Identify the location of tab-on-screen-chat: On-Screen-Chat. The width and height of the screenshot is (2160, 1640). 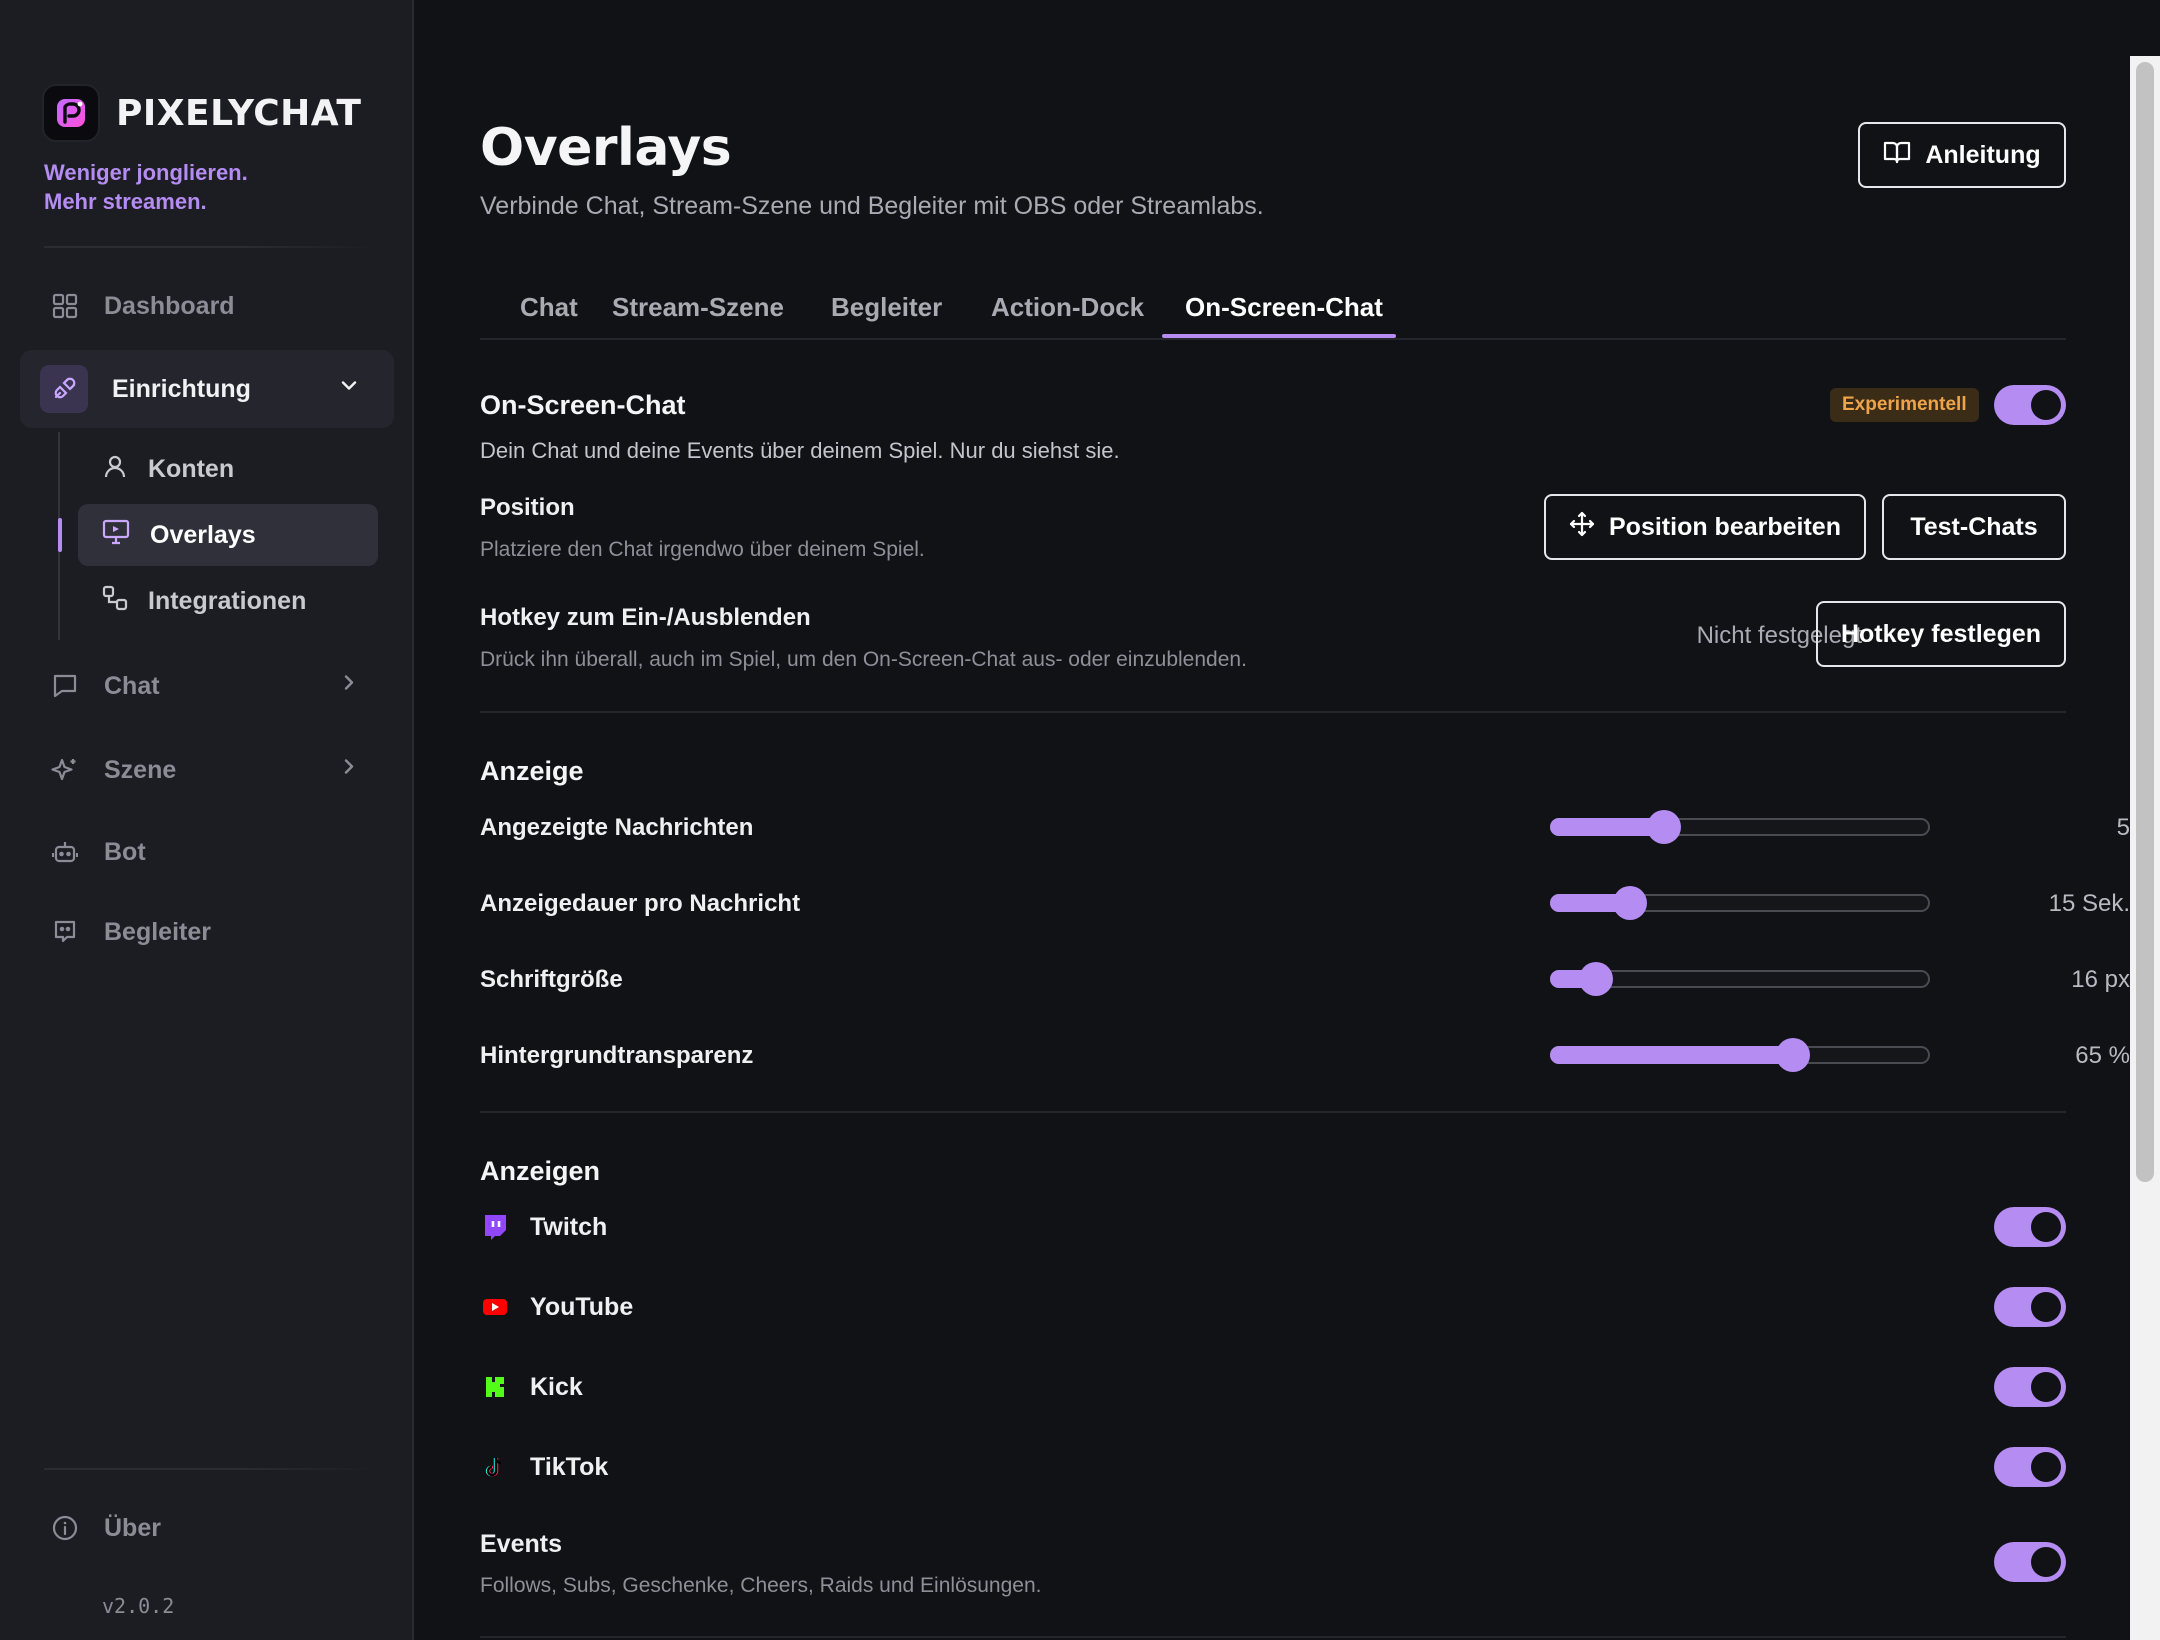
(1284, 307).